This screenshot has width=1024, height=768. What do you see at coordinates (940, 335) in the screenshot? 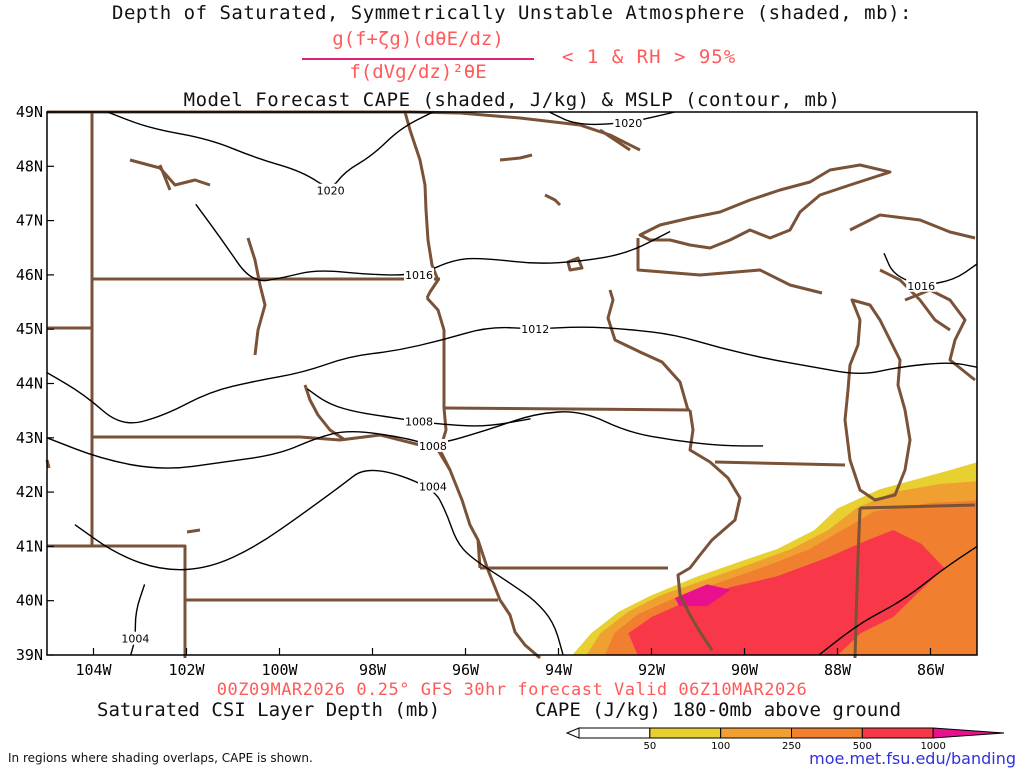
I see `michigan-lower-peninsula` at bounding box center [940, 335].